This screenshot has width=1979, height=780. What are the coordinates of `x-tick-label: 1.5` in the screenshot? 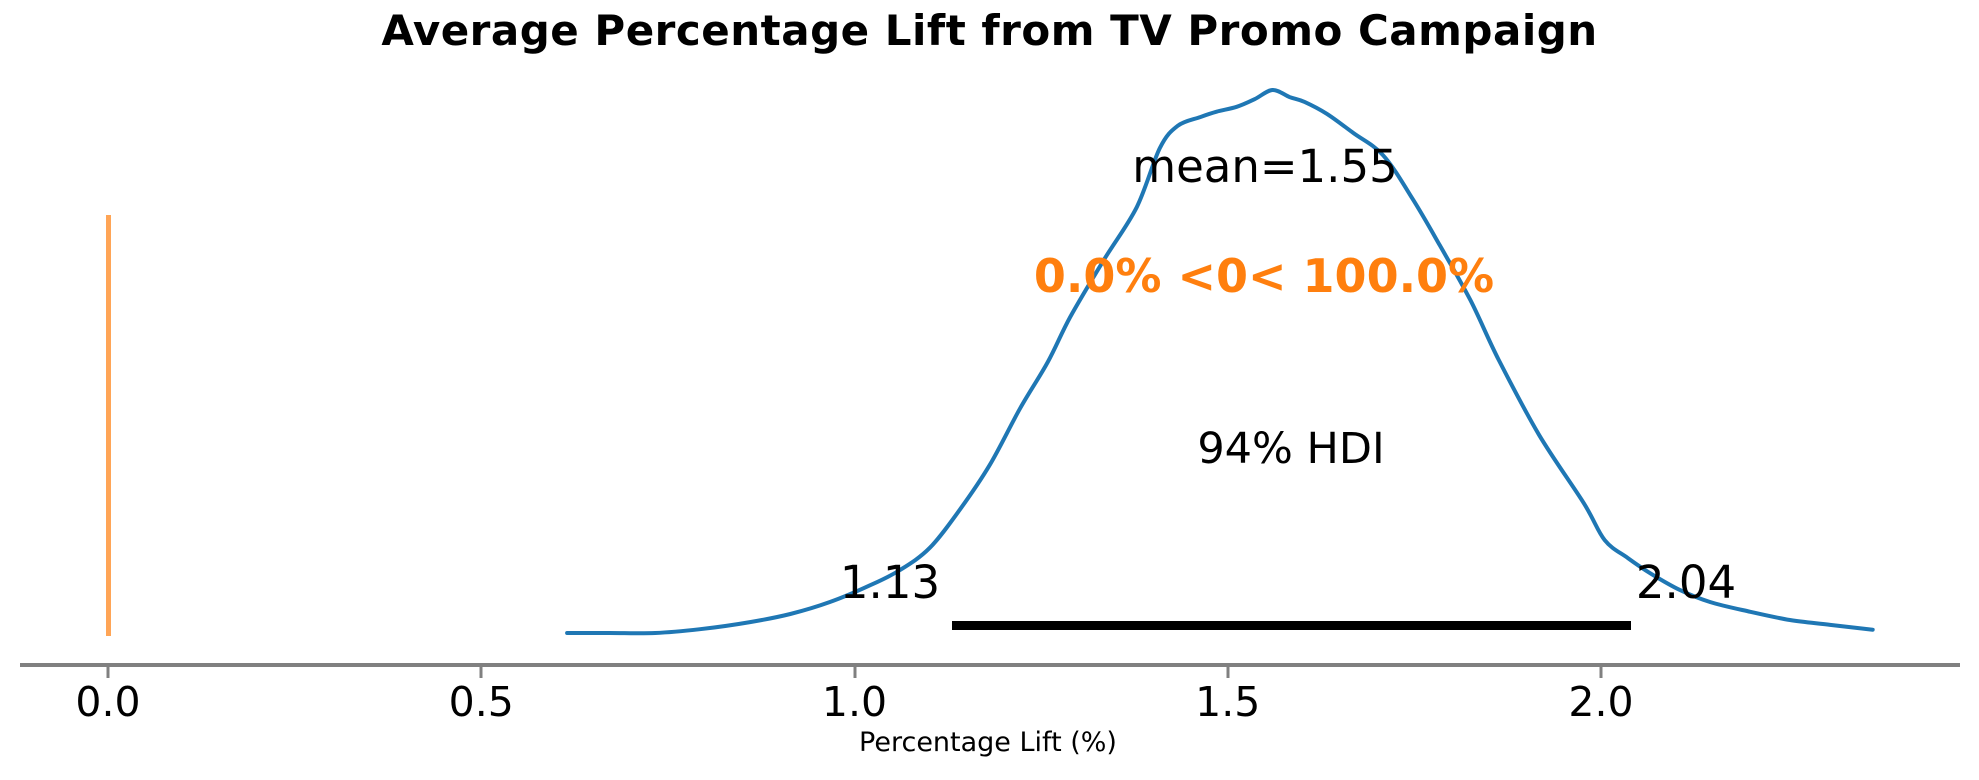 It's located at (1228, 702).